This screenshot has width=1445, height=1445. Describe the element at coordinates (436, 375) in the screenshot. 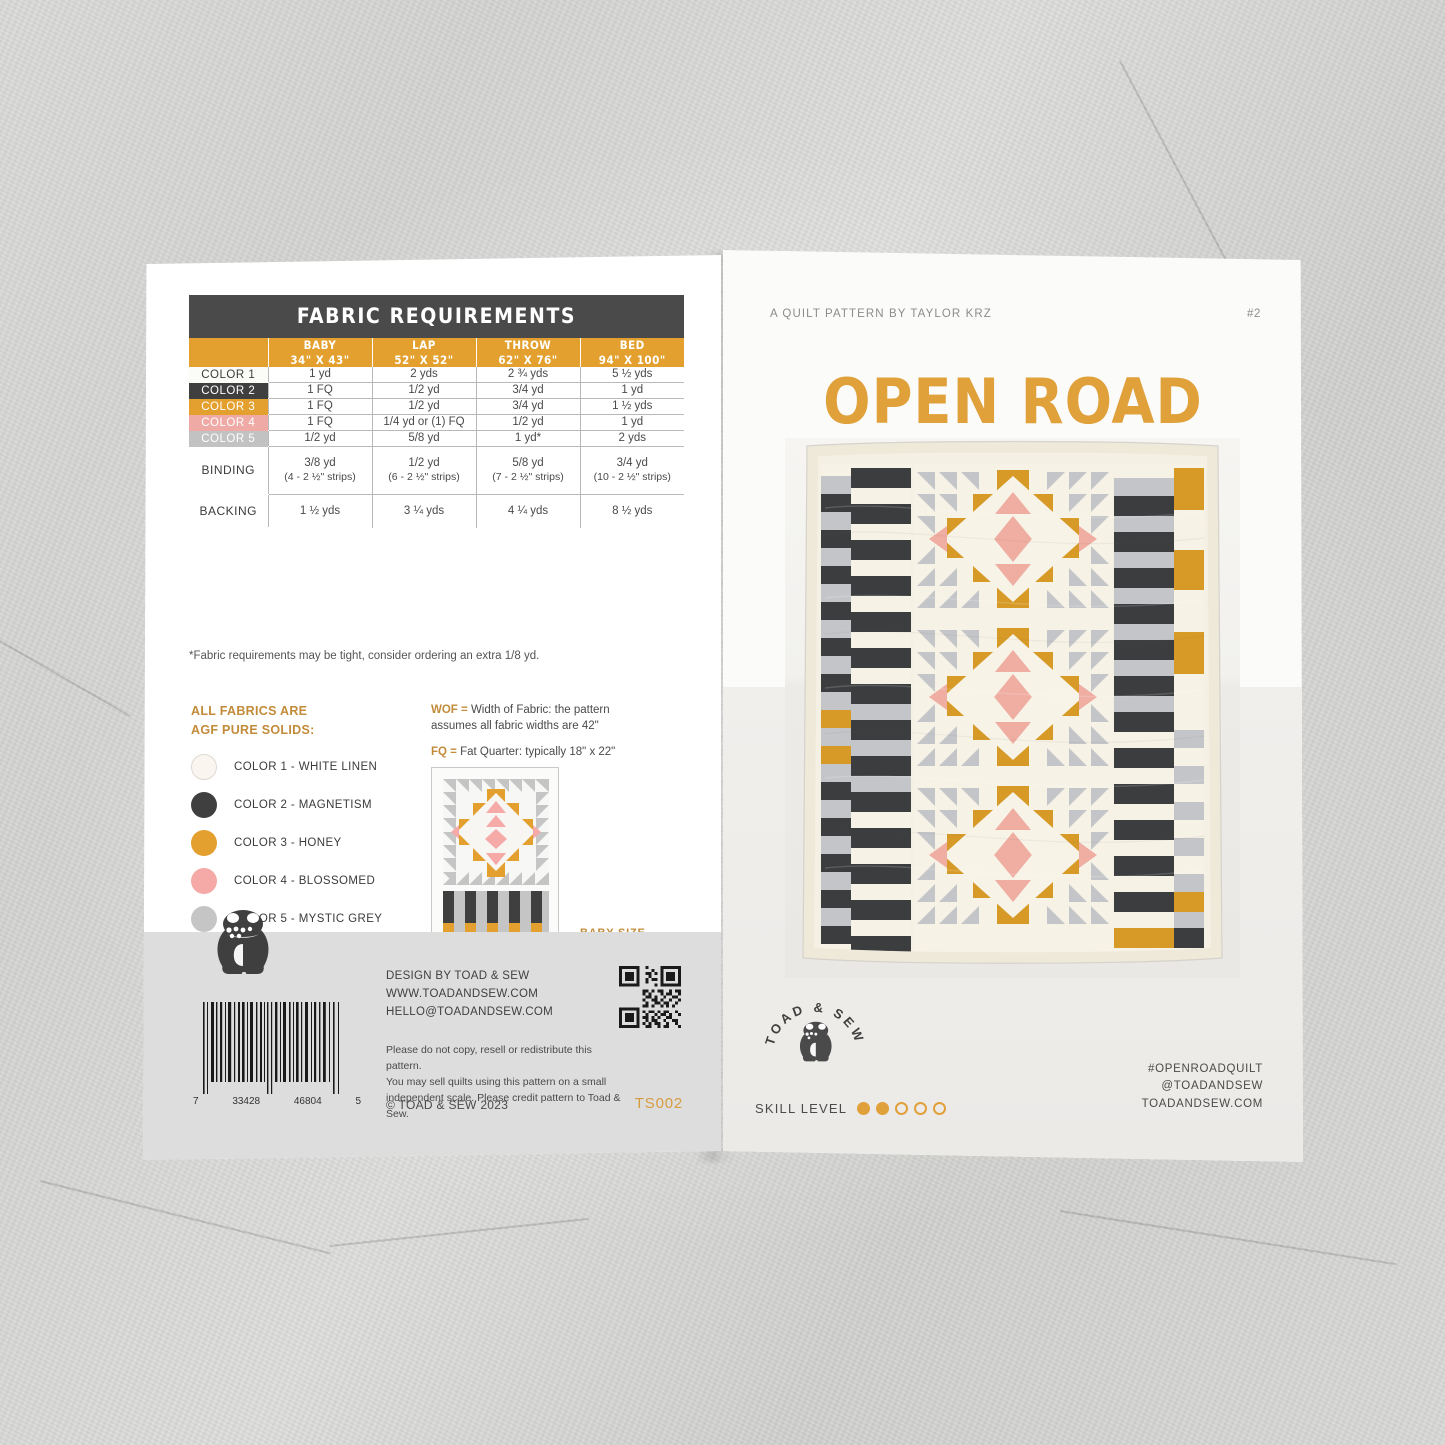

I see `table-row: COLOR 1 1 yd 2 yds 2 ¾ yds 5 ½ yds` at that location.